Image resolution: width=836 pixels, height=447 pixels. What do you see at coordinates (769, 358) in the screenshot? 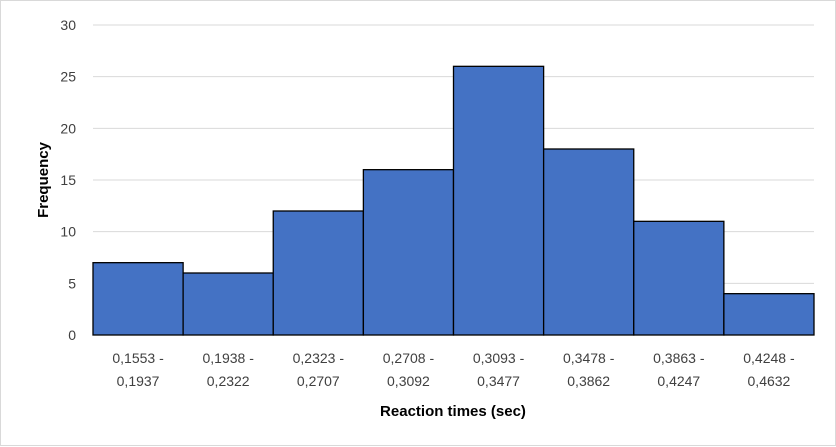
I see `x-tick-label: 0,4248 -` at bounding box center [769, 358].